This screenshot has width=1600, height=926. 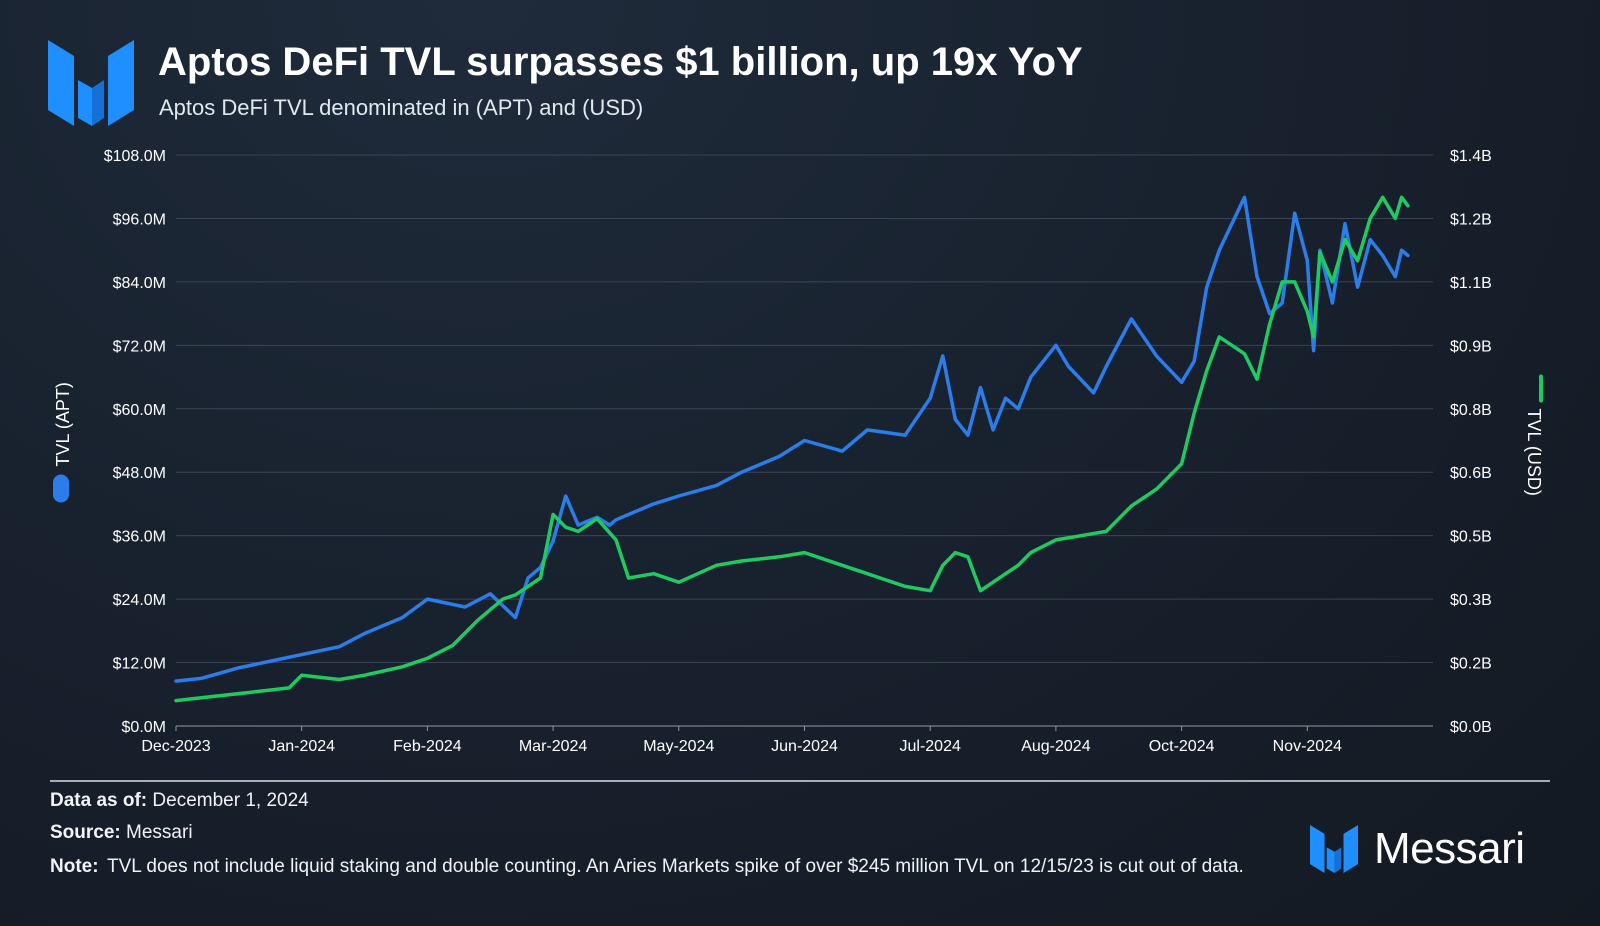 I want to click on y-left-tick-label: $0.0M, so click(x=144, y=727).